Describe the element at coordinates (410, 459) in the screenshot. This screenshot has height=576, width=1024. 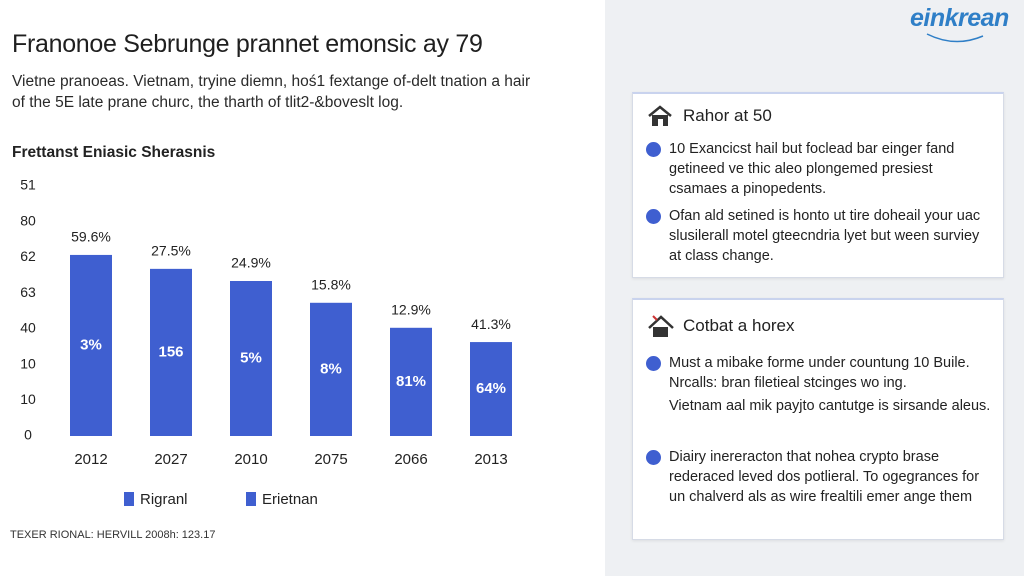
I see `x-tick-label: 2066` at that location.